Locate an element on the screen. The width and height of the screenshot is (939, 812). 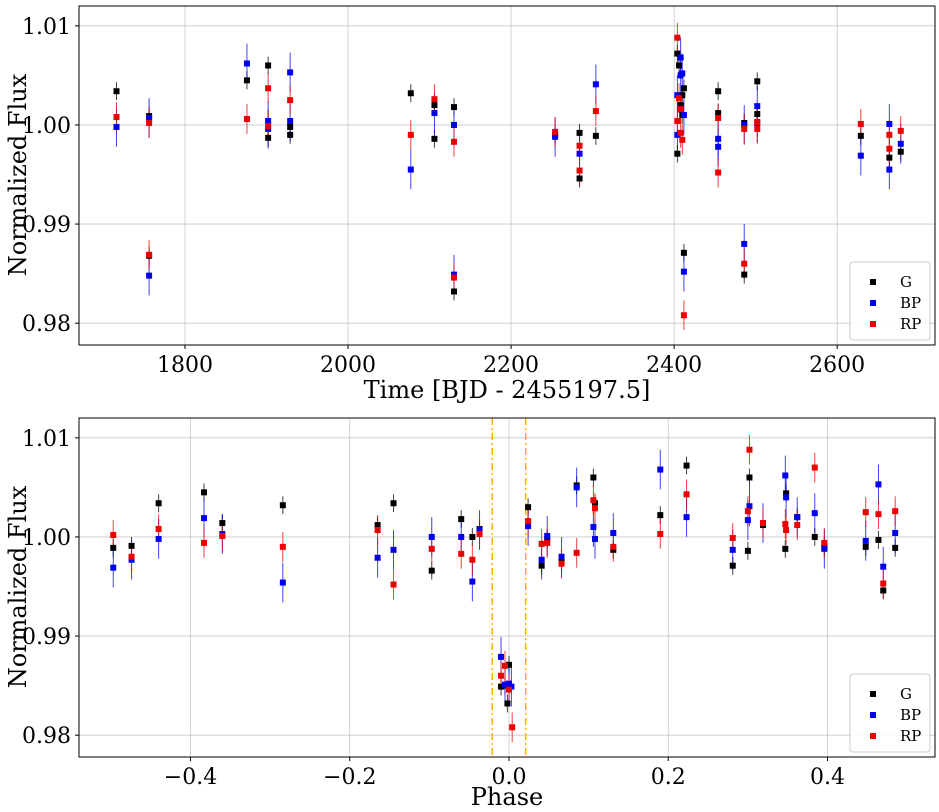
legend-label-bp: BP is located at coordinates (910, 715).